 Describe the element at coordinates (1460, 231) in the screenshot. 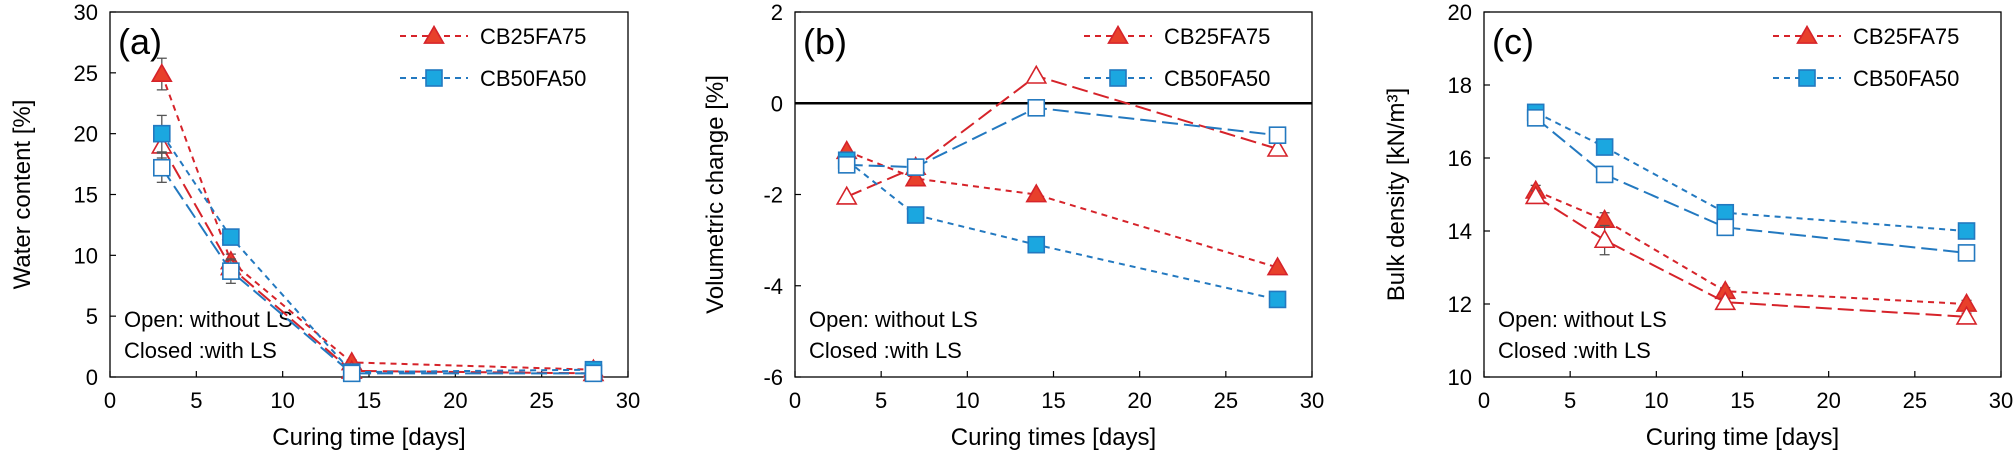

I see `y-tick-label: 14` at that location.